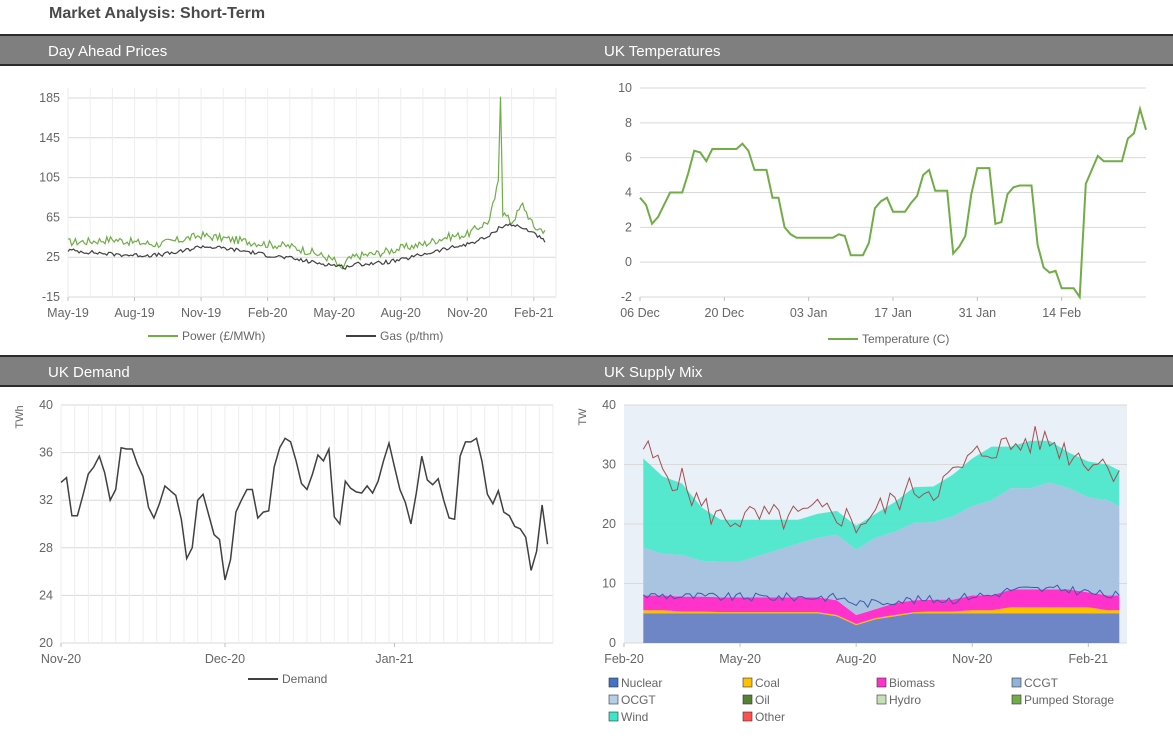 This screenshot has width=1173, height=742. Describe the element at coordinates (978, 313) in the screenshot. I see `x-tick-label: 31 Jan` at that location.